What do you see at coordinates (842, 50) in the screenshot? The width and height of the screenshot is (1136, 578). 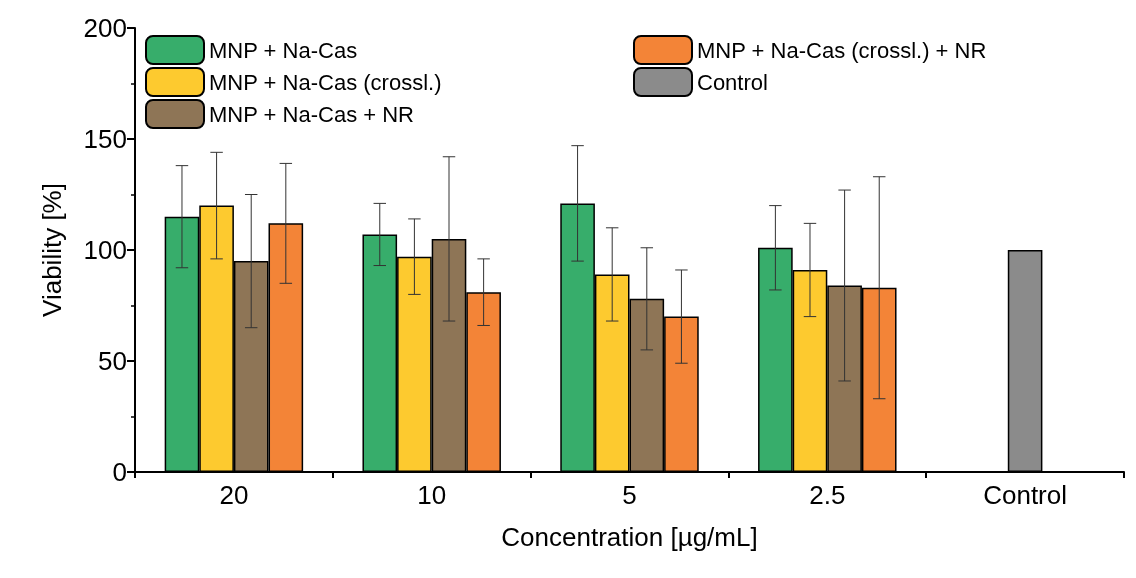 I see `legend-label: MNP + Na-Cas (crossl.) + NR` at bounding box center [842, 50].